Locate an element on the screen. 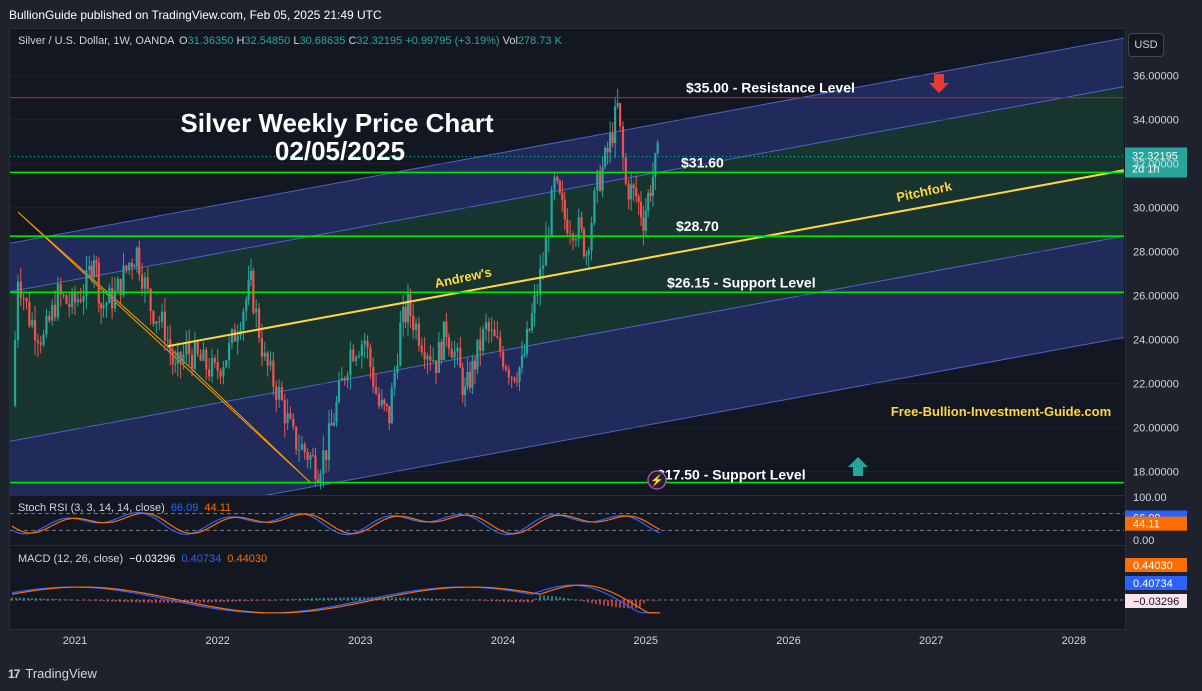 The height and width of the screenshot is (691, 1202). macd-pane is located at coordinates (567, 587).